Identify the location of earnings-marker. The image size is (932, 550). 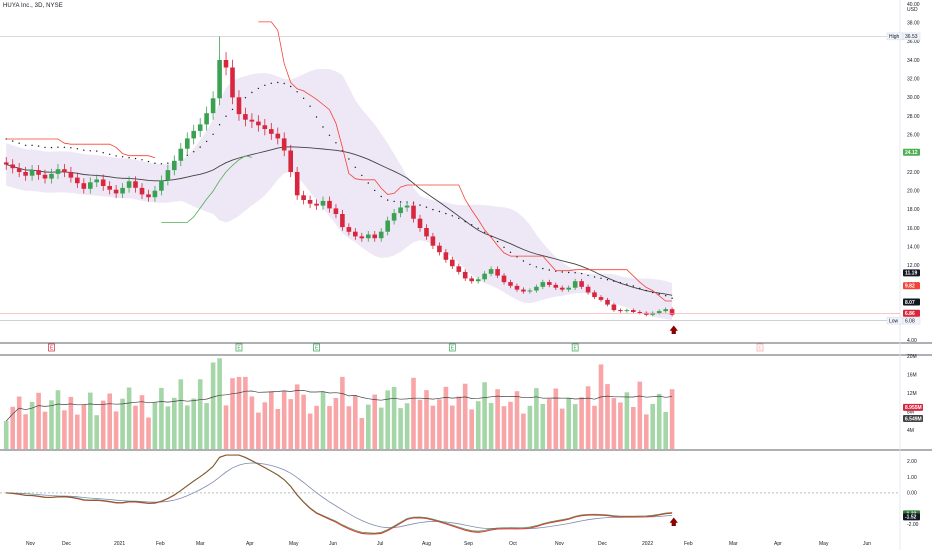
(51, 347).